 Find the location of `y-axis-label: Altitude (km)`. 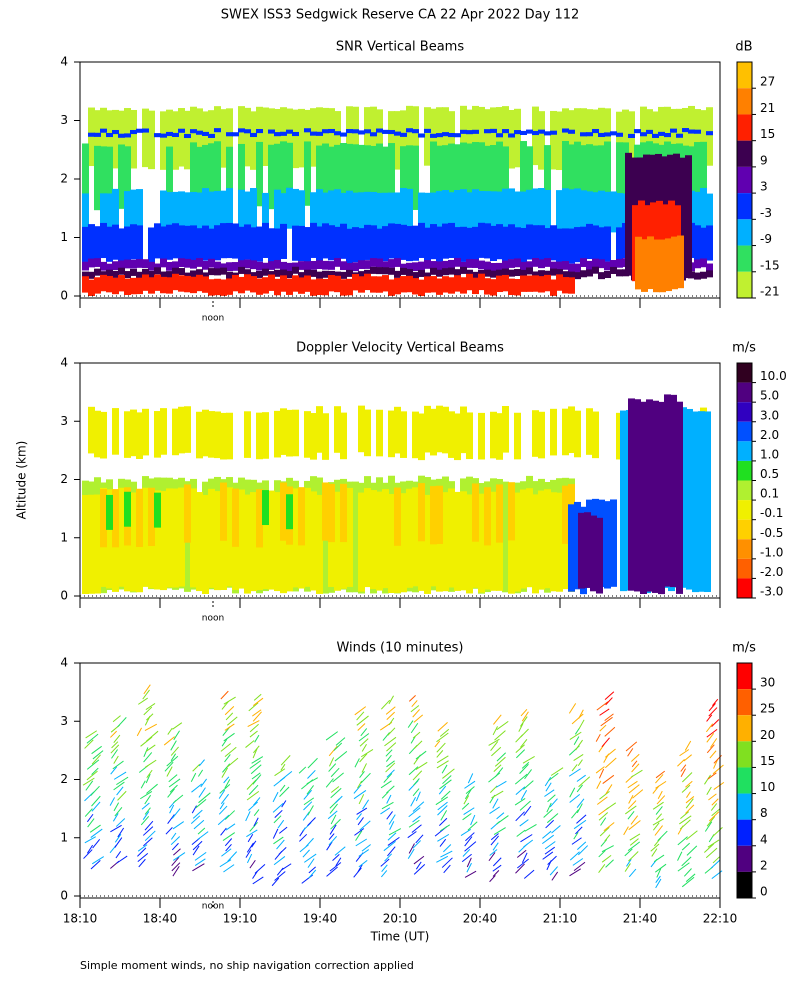

y-axis-label: Altitude (km) is located at coordinates (22, 480).